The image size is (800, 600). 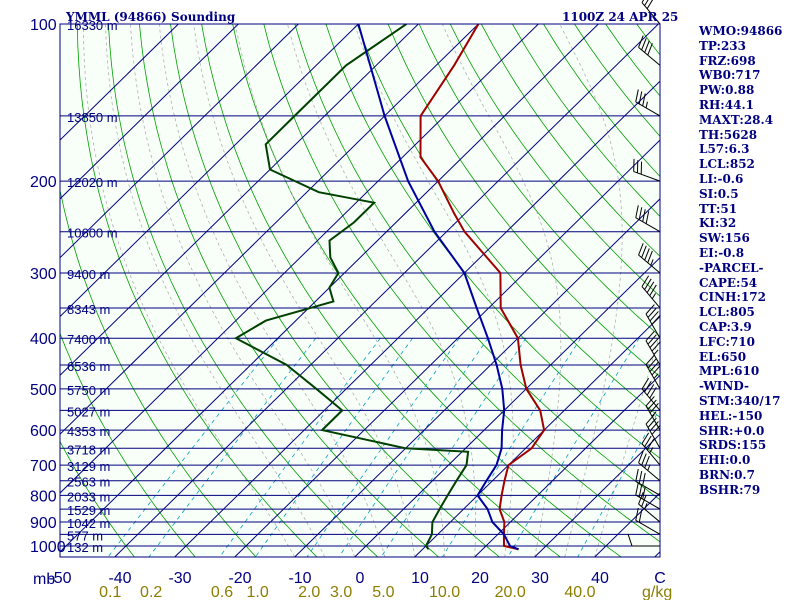 What do you see at coordinates (730, 75) in the screenshot?
I see `stat-line: WB0:717` at bounding box center [730, 75].